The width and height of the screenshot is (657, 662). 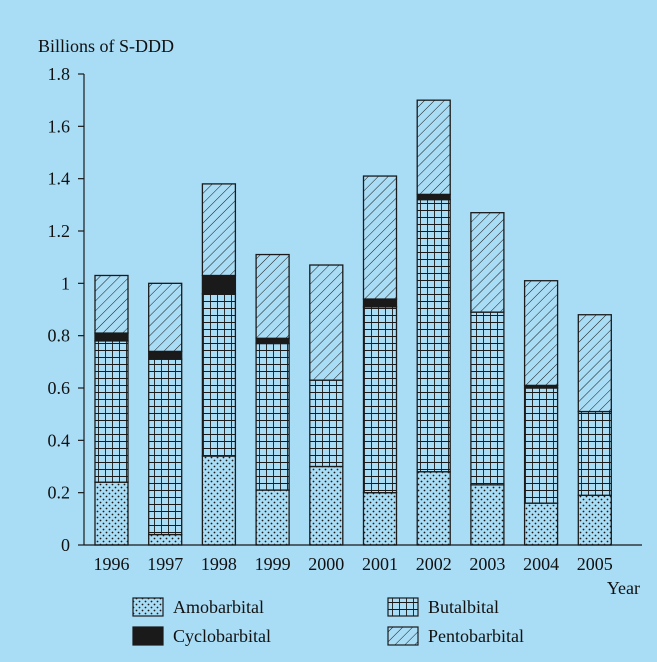 I want to click on bar-stack-2005, so click(x=594, y=430).